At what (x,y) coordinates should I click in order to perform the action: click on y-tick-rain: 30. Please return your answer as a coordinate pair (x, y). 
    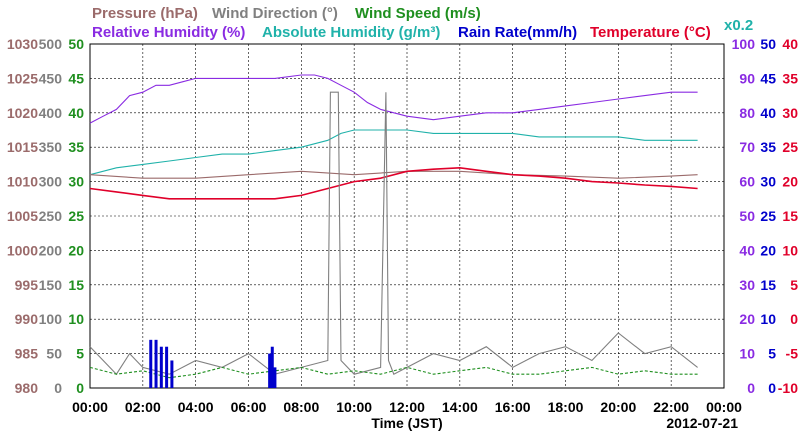
    Looking at the image, I should click on (768, 182).